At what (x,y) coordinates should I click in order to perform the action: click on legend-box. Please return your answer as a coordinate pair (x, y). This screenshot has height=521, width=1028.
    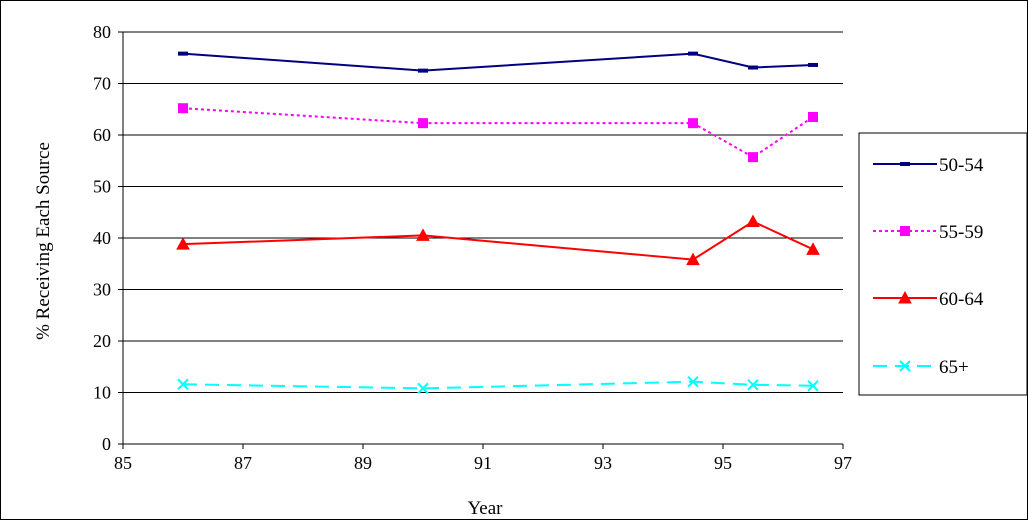
    Looking at the image, I should click on (943, 264).